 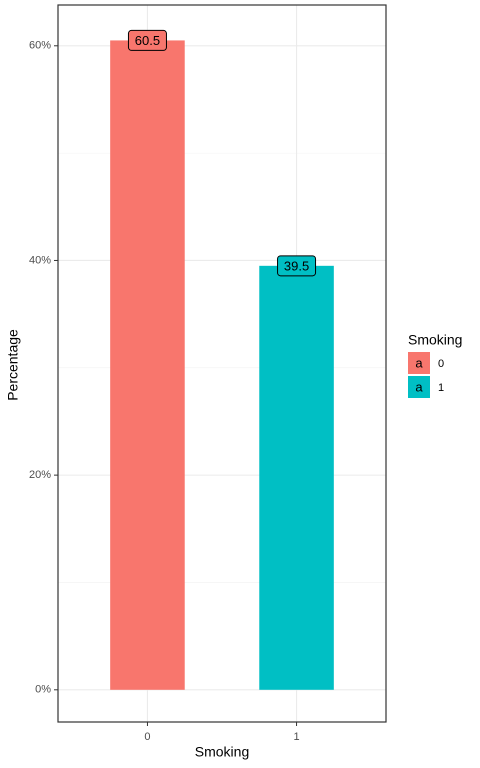 I want to click on x-tick-label: 1, so click(x=296, y=737).